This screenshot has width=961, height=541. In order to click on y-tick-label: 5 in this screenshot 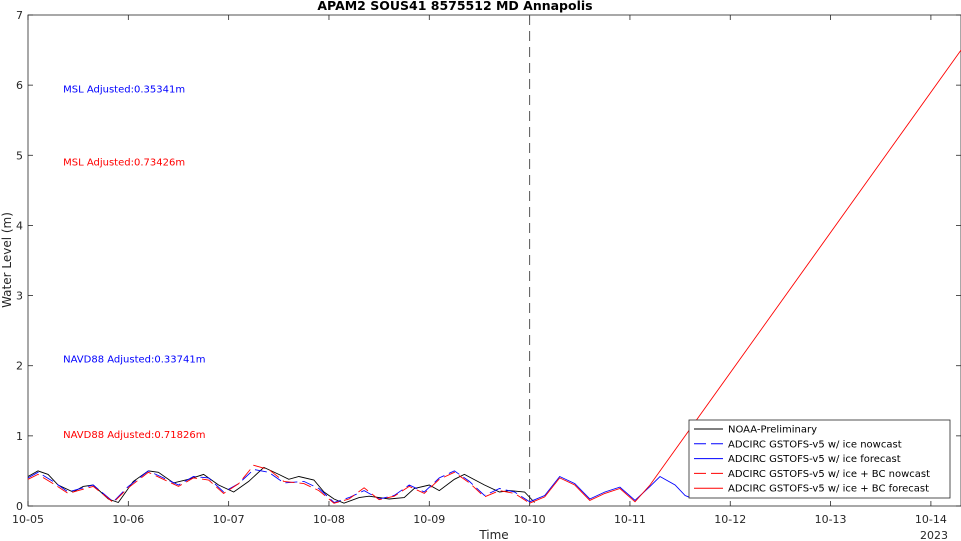, I will do `click(19, 155)`.